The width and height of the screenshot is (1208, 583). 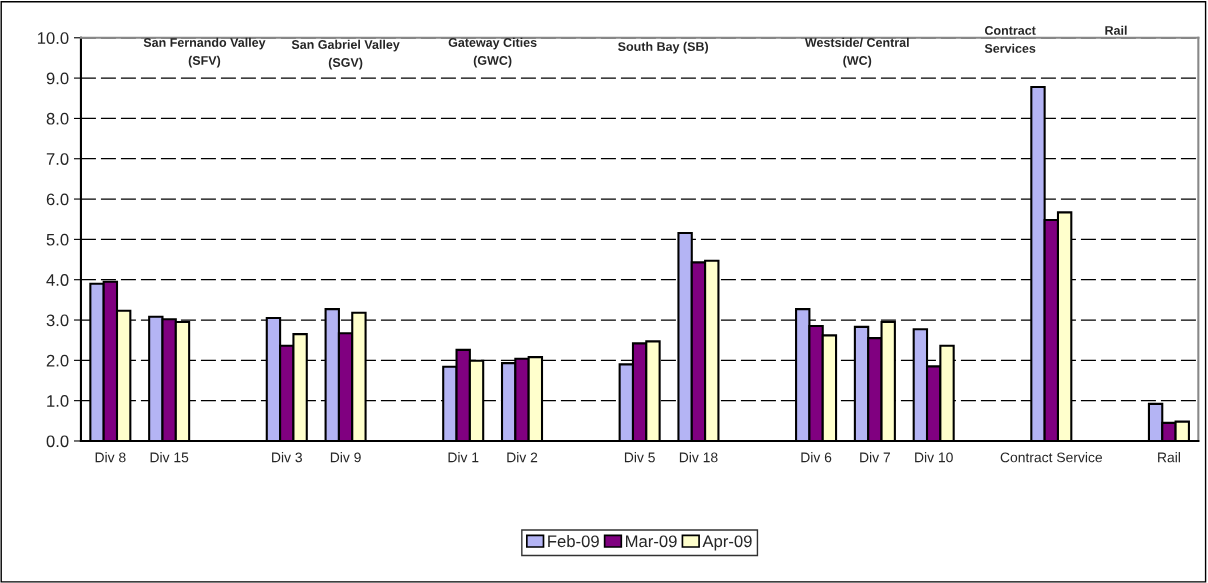 What do you see at coordinates (57, 441) in the screenshot?
I see `y-tick-label: 0.0` at bounding box center [57, 441].